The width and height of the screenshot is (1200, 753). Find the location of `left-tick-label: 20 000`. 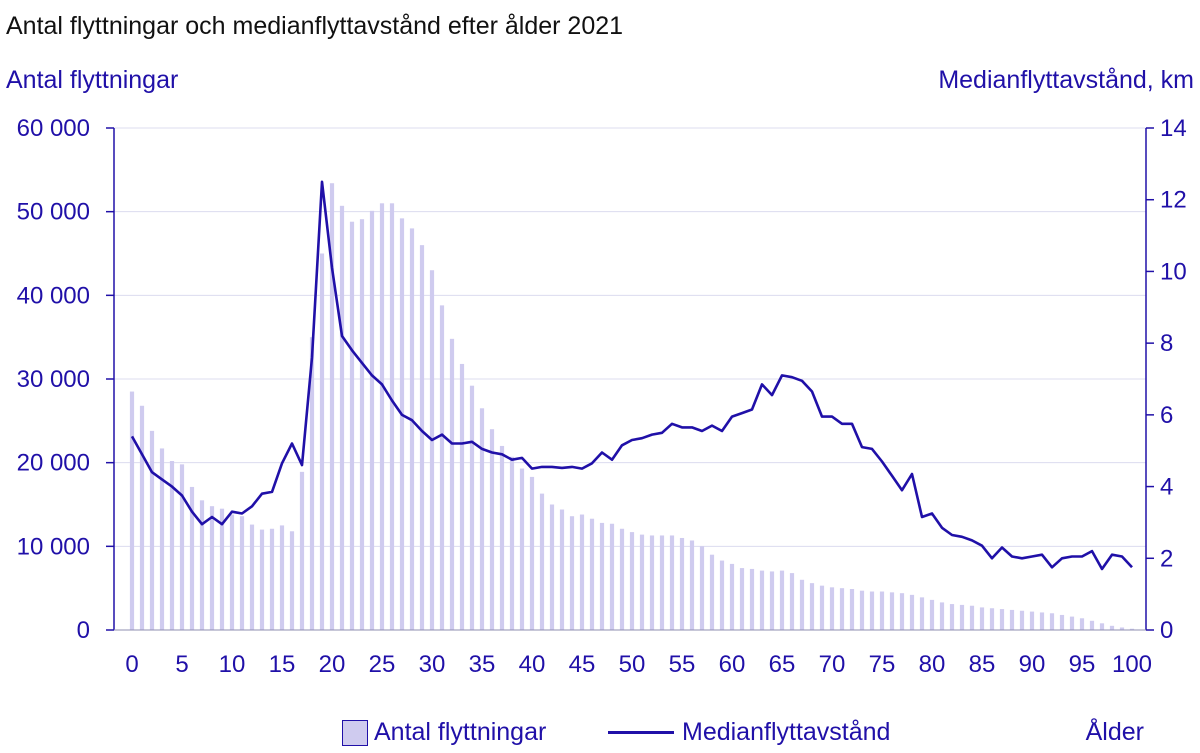

left-tick-label: 20 000 is located at coordinates (53, 463).